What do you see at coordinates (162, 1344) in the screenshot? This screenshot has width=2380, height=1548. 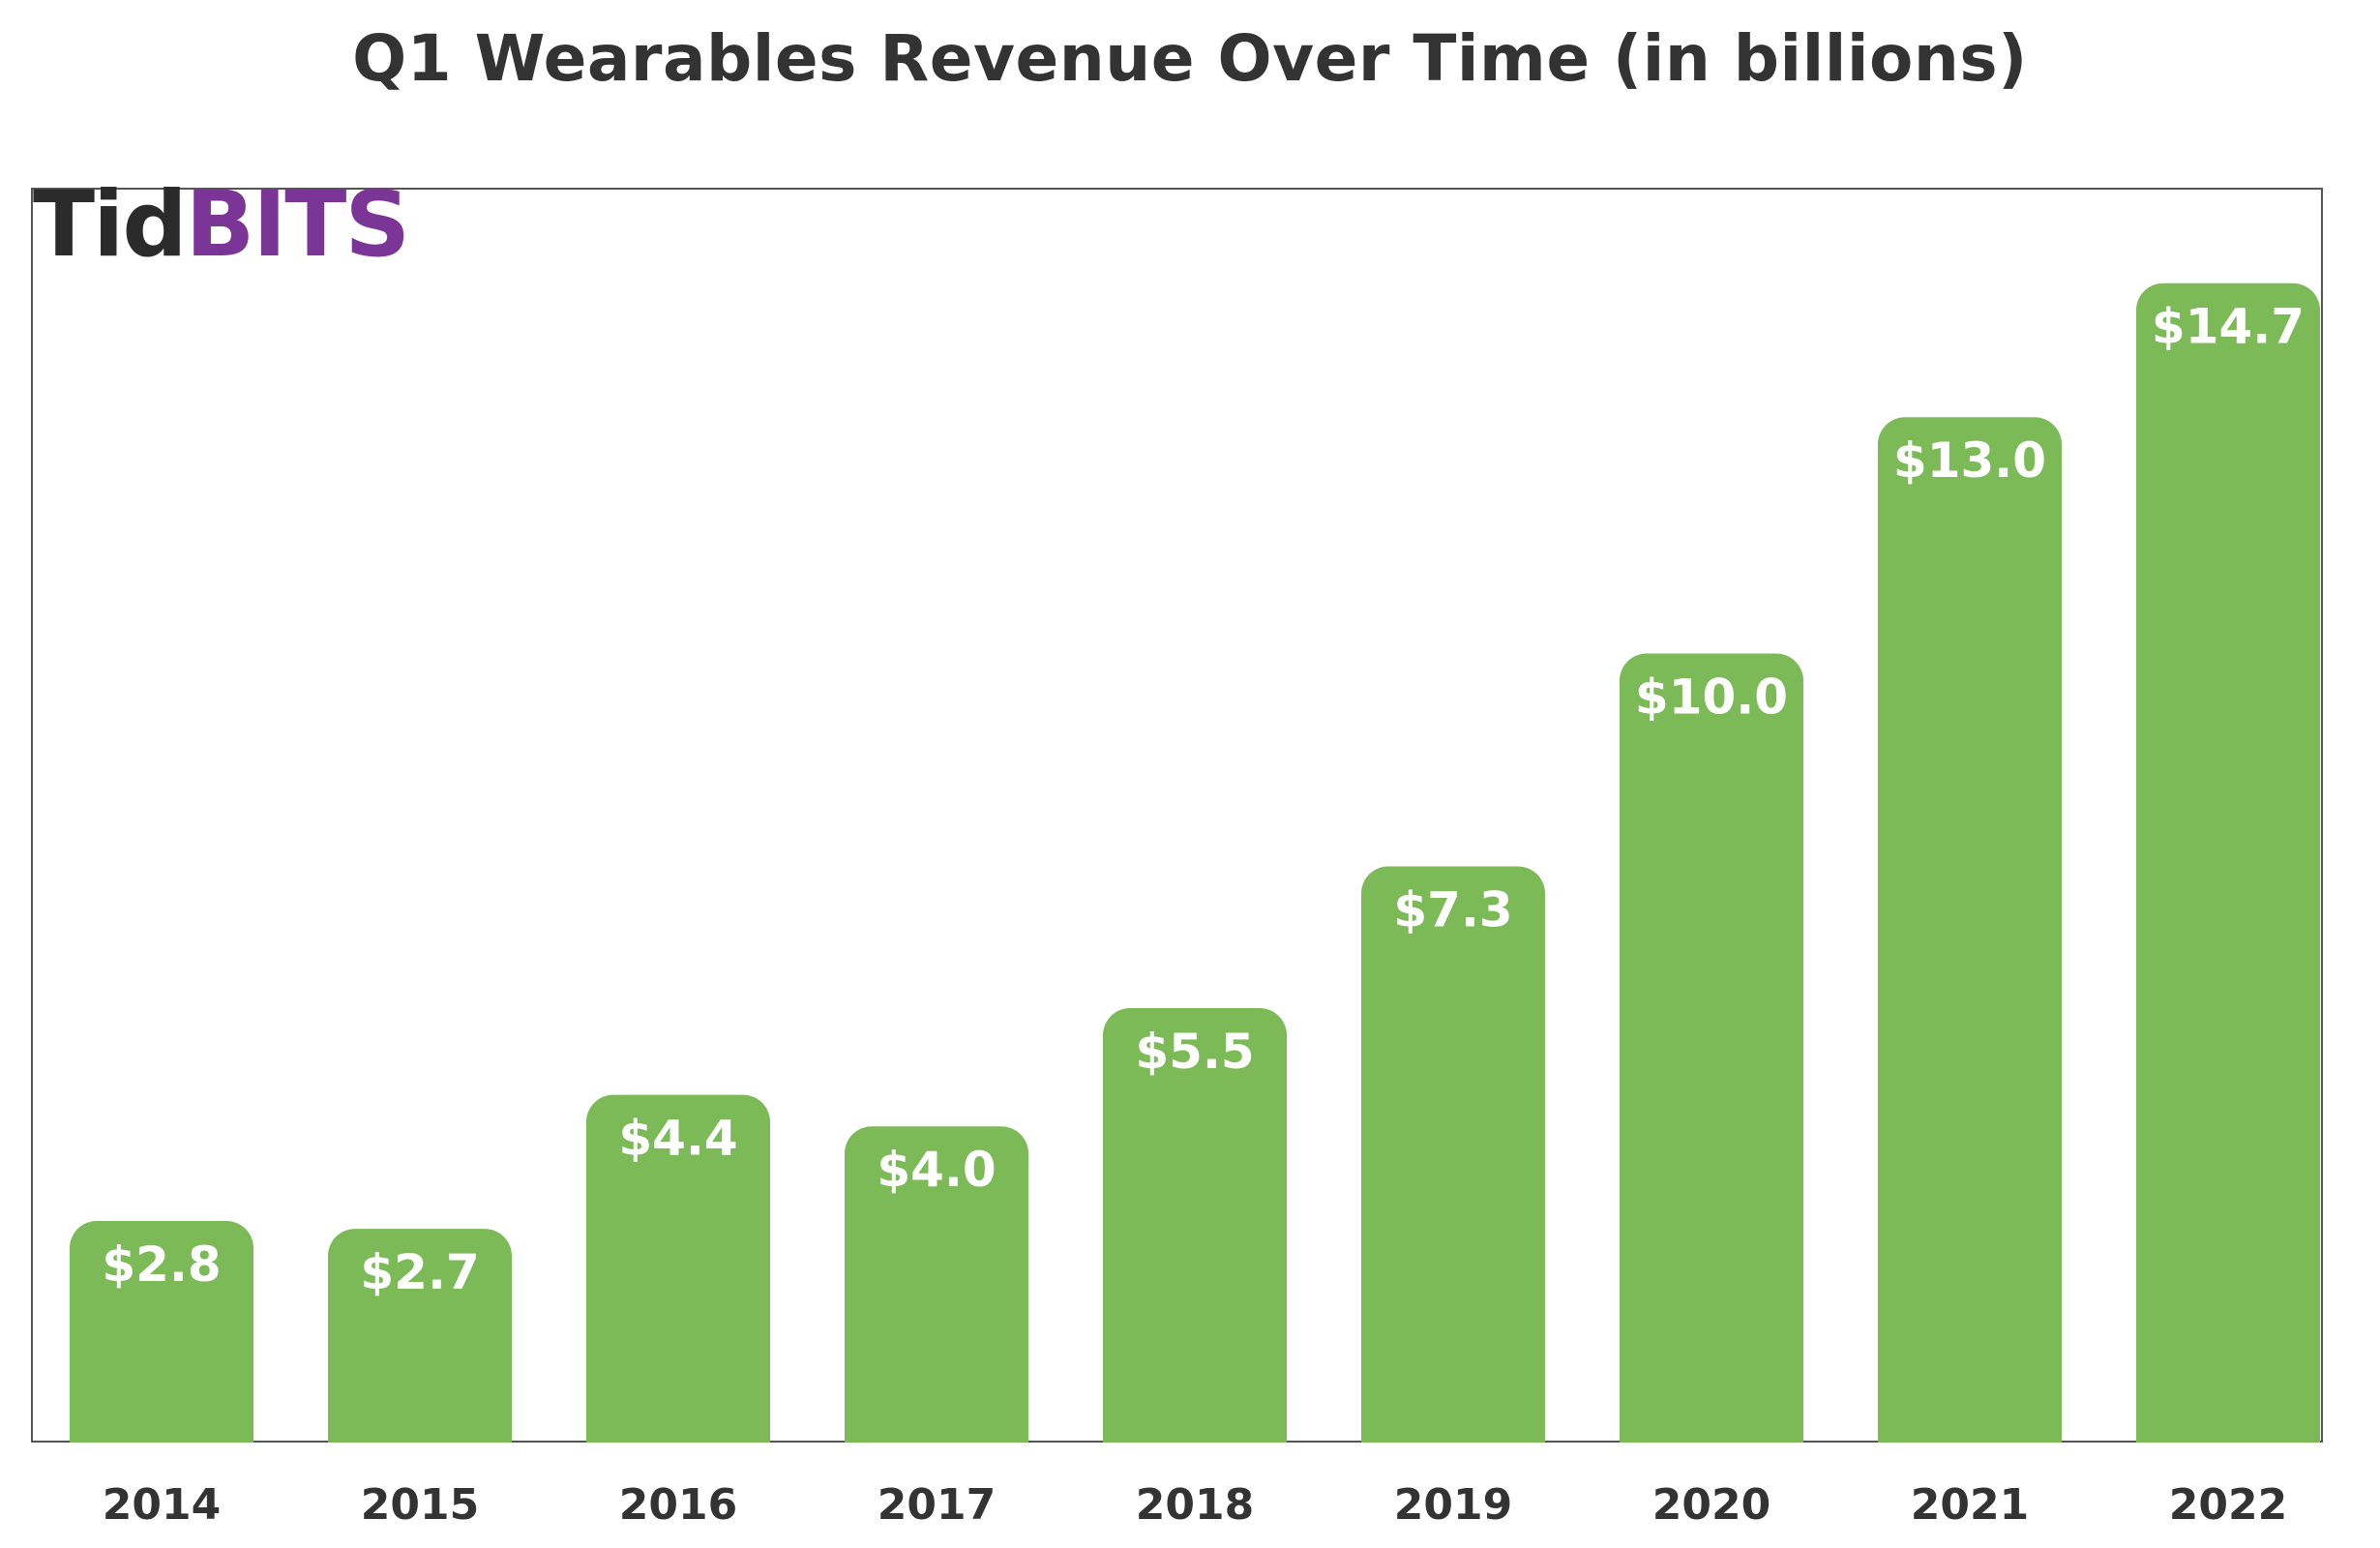 I see `bar-2014` at bounding box center [162, 1344].